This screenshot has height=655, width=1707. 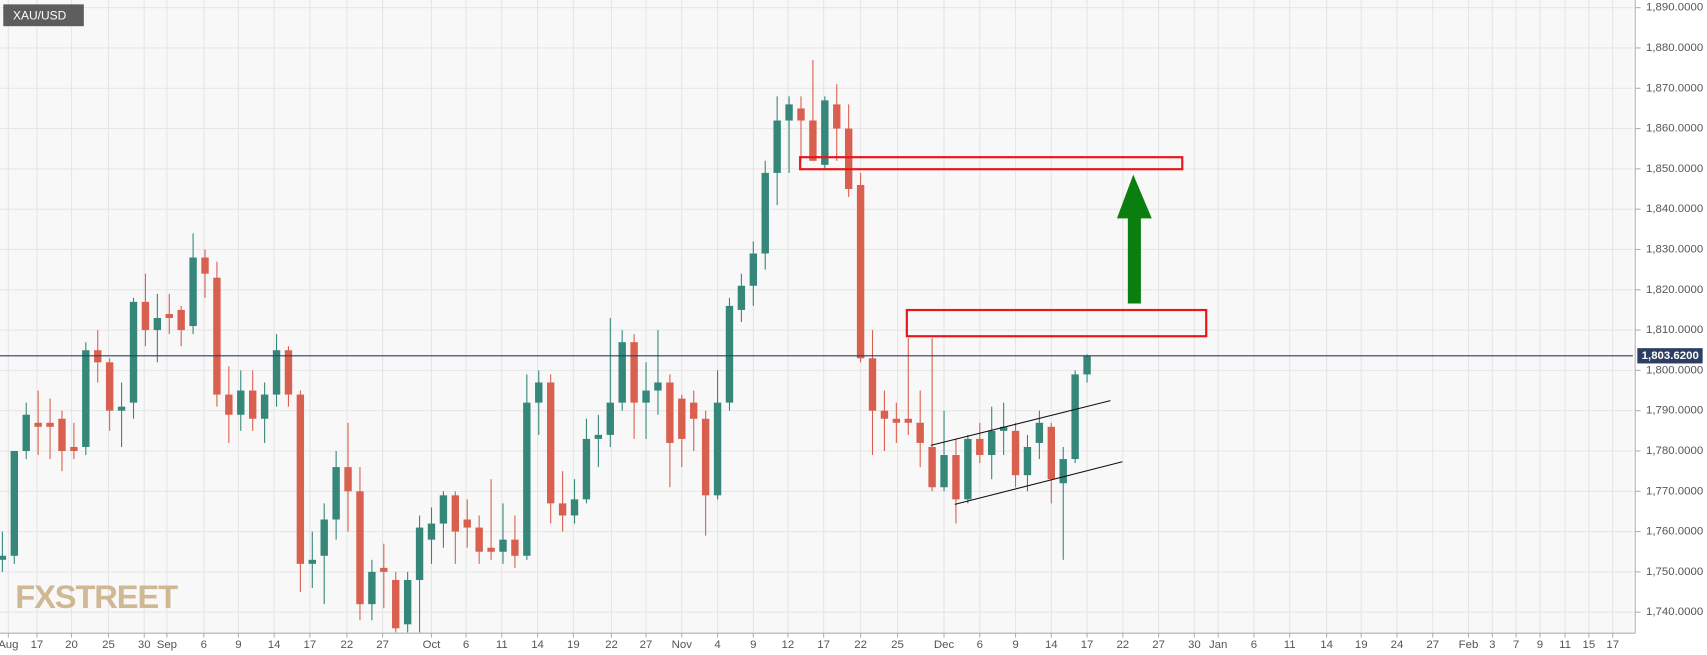 I want to click on trend-line-lower, so click(x=1038, y=483).